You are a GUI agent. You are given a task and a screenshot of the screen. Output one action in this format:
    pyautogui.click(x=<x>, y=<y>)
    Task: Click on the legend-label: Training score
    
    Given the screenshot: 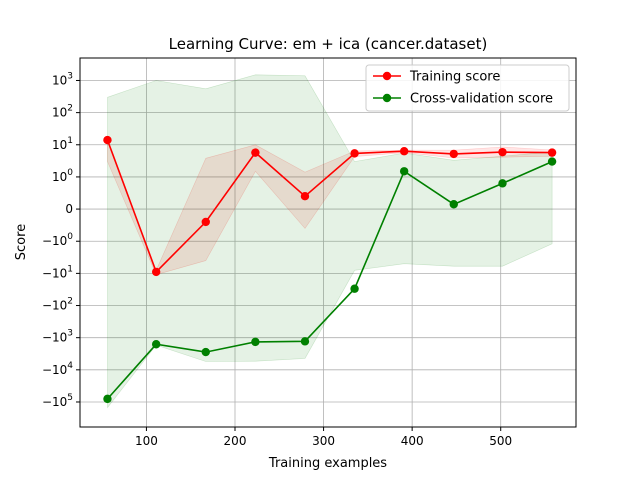 What is the action you would take?
    pyautogui.click(x=454, y=77)
    